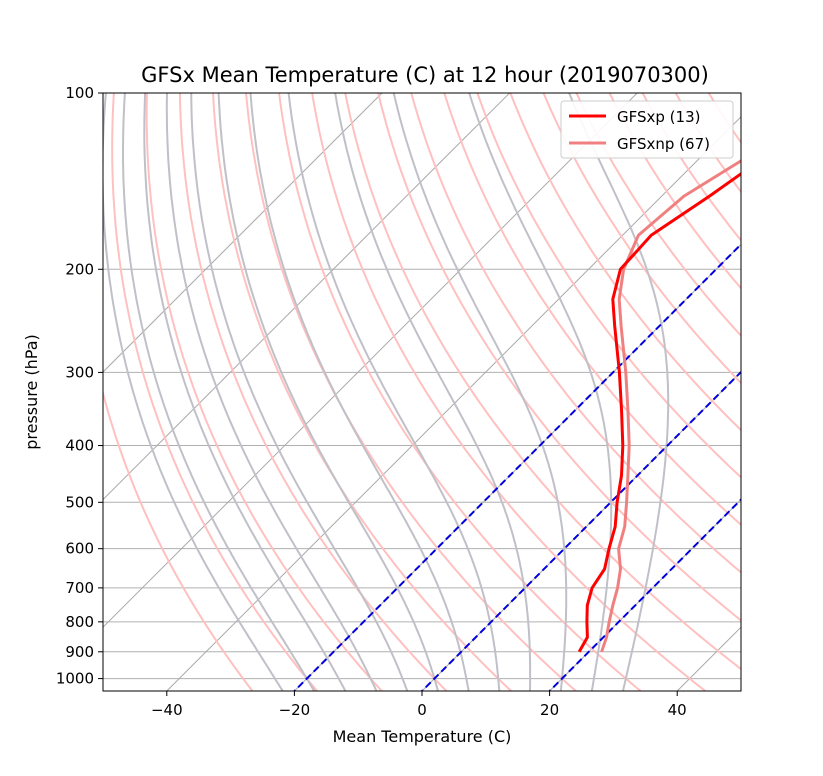  I want to click on y-tick-label-700: 700, so click(79, 588).